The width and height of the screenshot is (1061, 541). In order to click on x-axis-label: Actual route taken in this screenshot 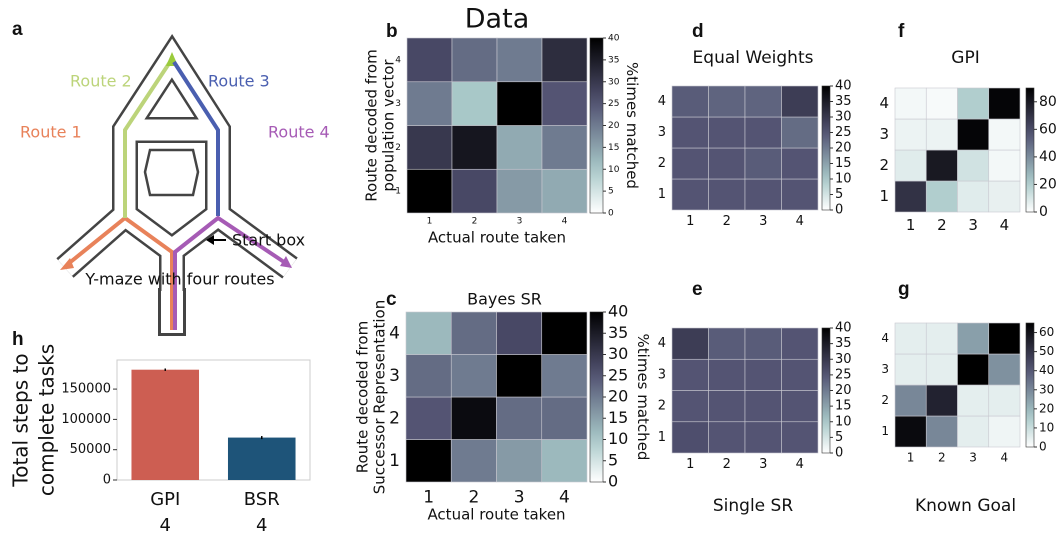, I will do `click(496, 515)`.